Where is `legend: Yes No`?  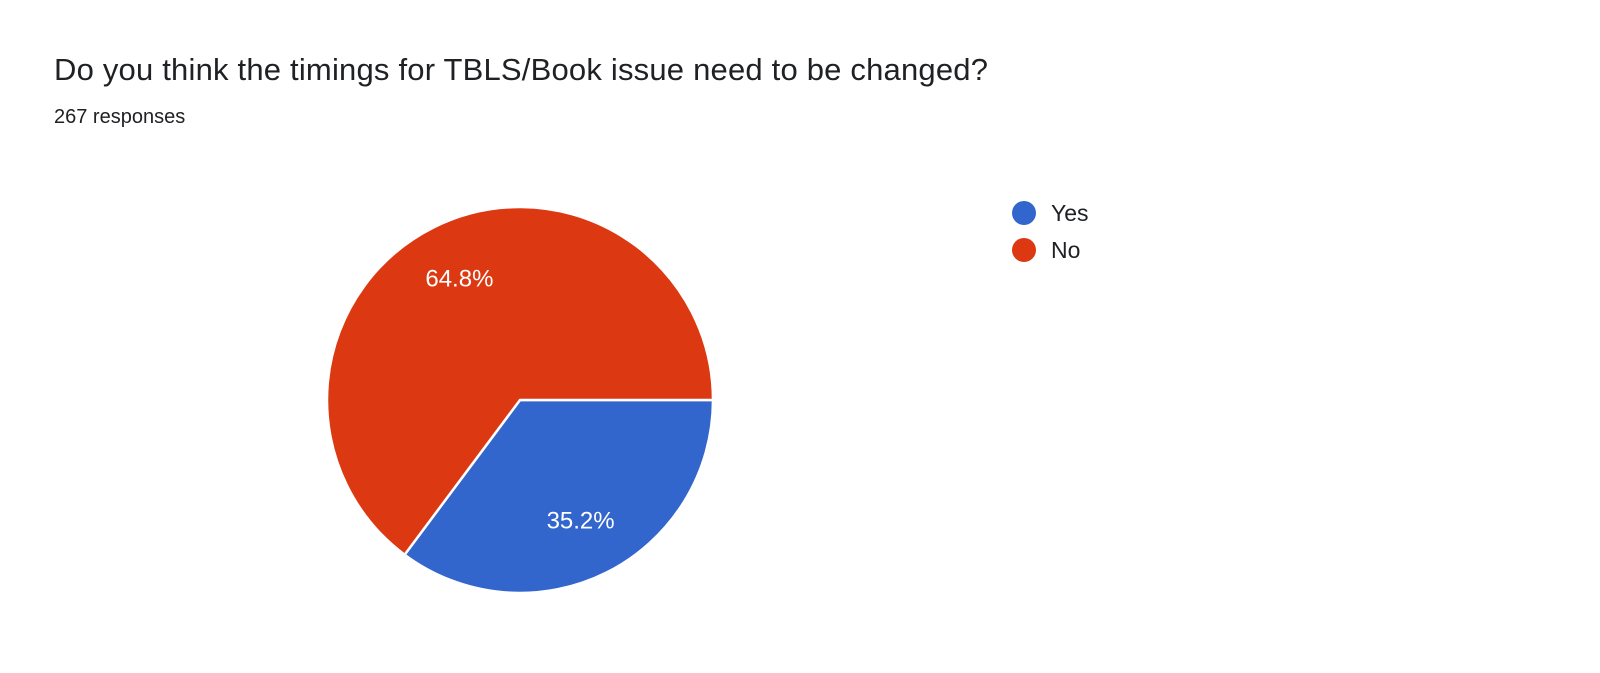 legend: Yes No is located at coordinates (1050, 231).